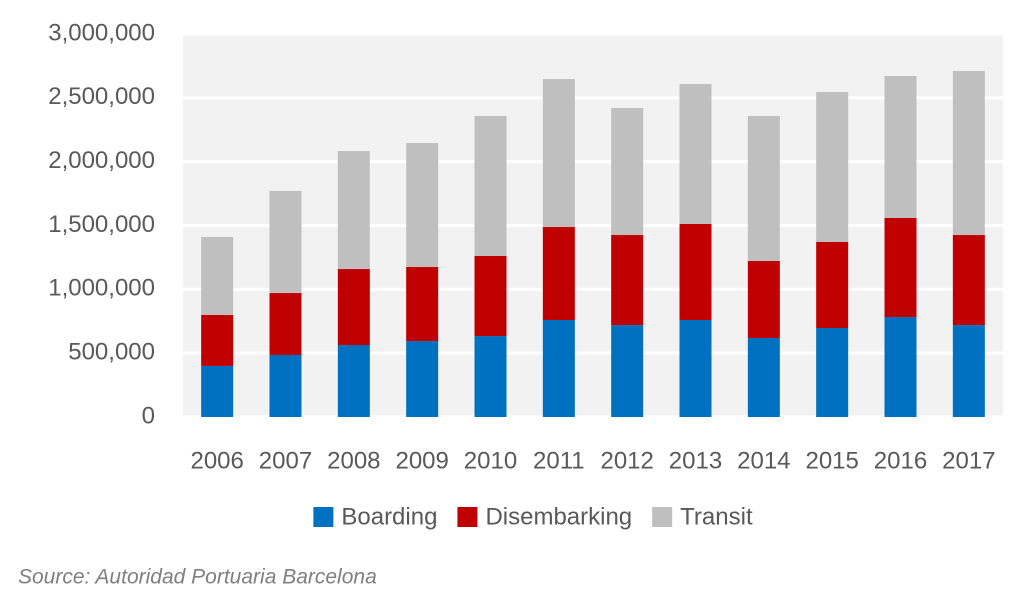 The width and height of the screenshot is (1024, 605). I want to click on x-tick-label: 2006, so click(216, 460).